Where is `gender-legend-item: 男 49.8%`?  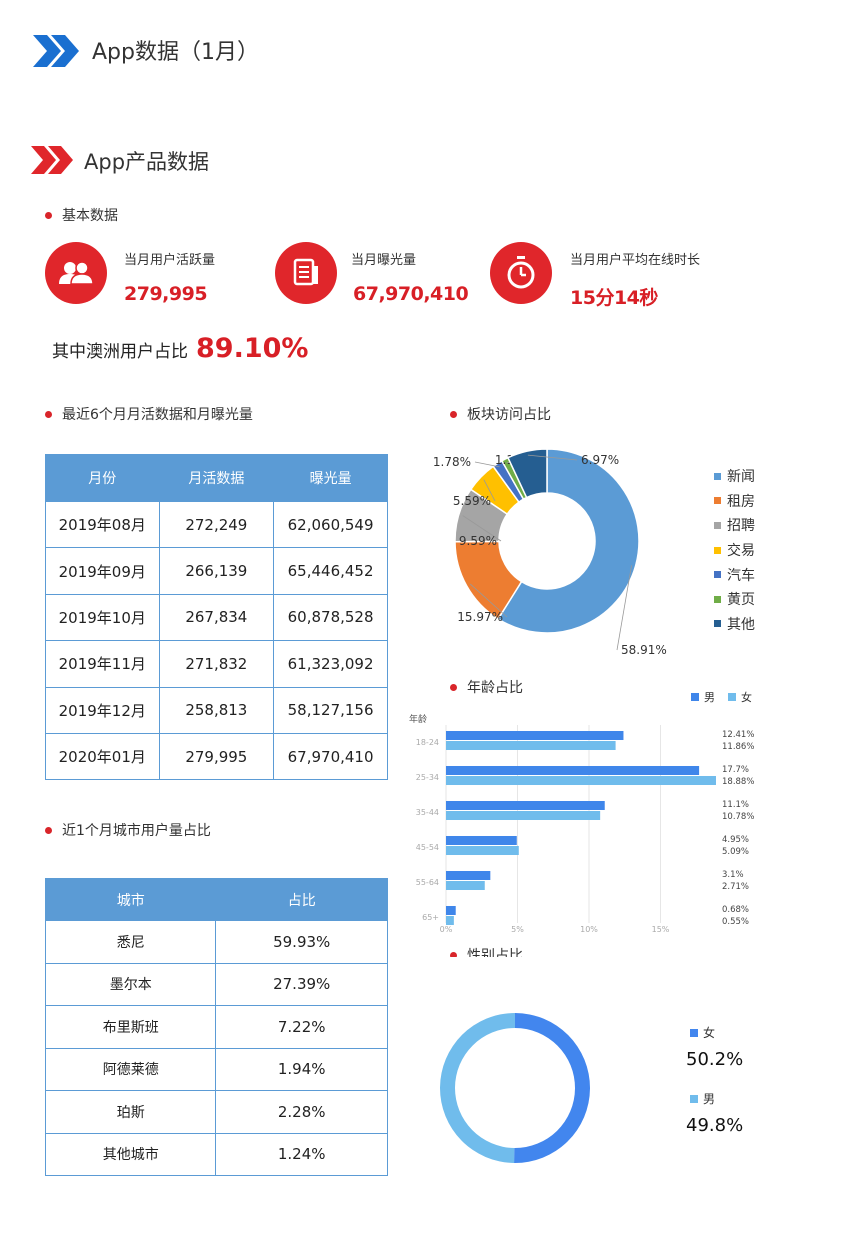
gender-legend-item: 男 49.8% is located at coordinates (714, 1113).